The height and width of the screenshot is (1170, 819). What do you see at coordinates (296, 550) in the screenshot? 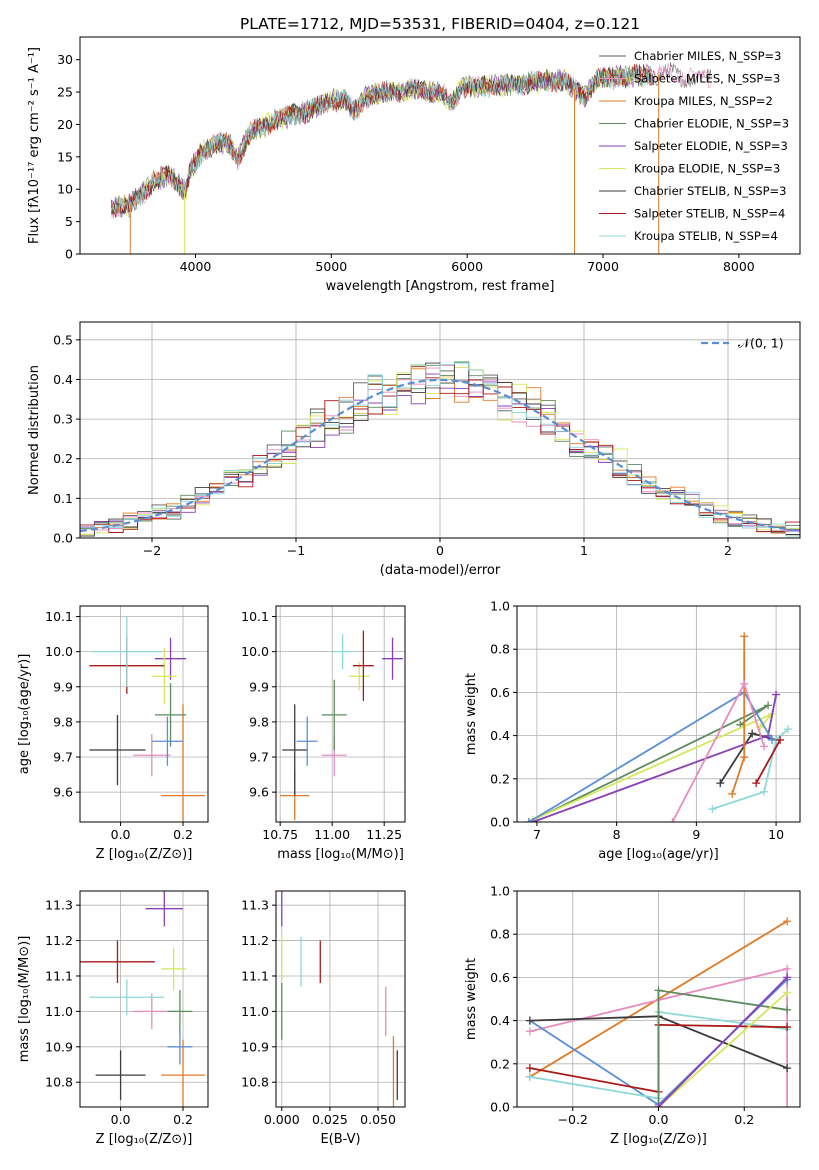
I see `x-tick-label: −1` at bounding box center [296, 550].